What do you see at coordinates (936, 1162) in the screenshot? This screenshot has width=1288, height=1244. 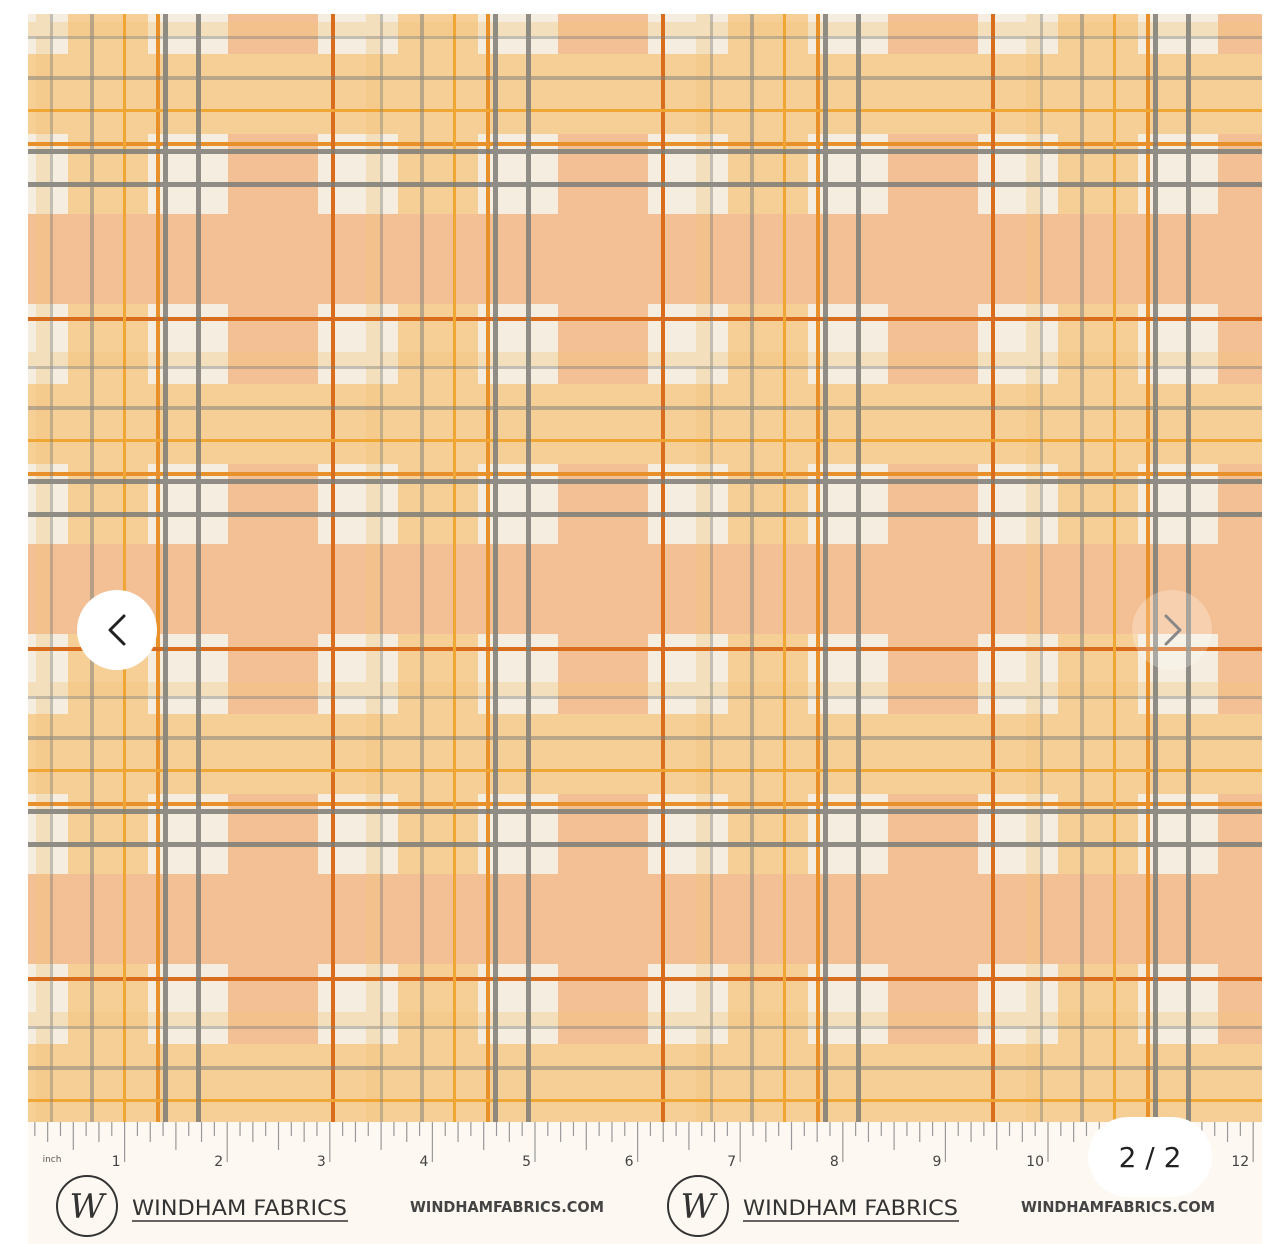 I see `ruler-label: 9` at bounding box center [936, 1162].